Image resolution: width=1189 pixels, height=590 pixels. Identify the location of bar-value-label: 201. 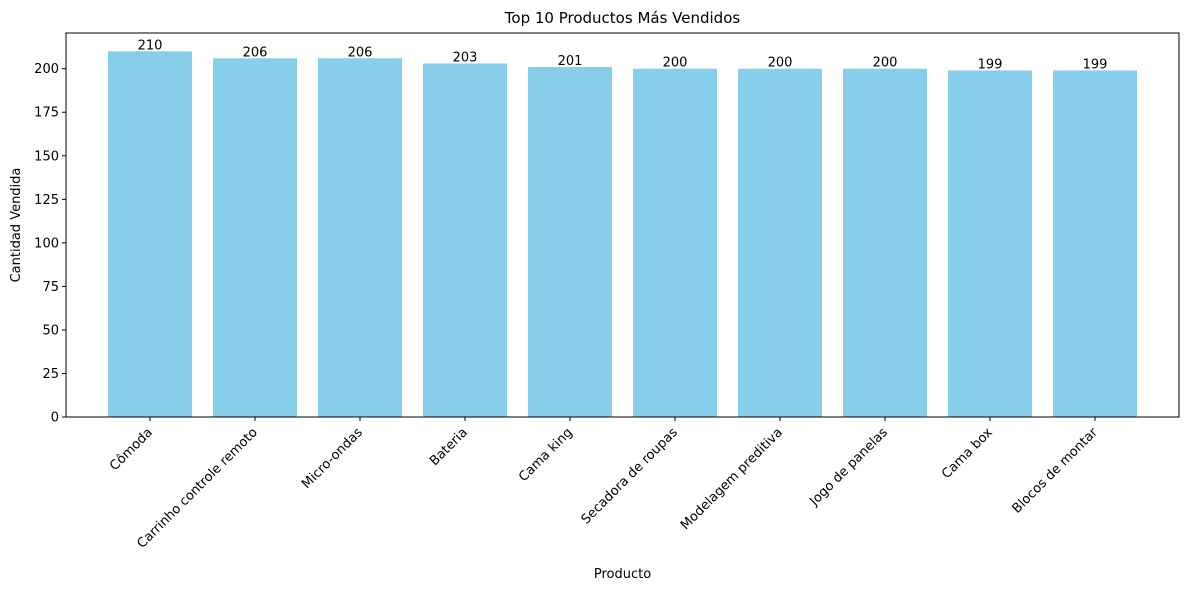
(570, 61).